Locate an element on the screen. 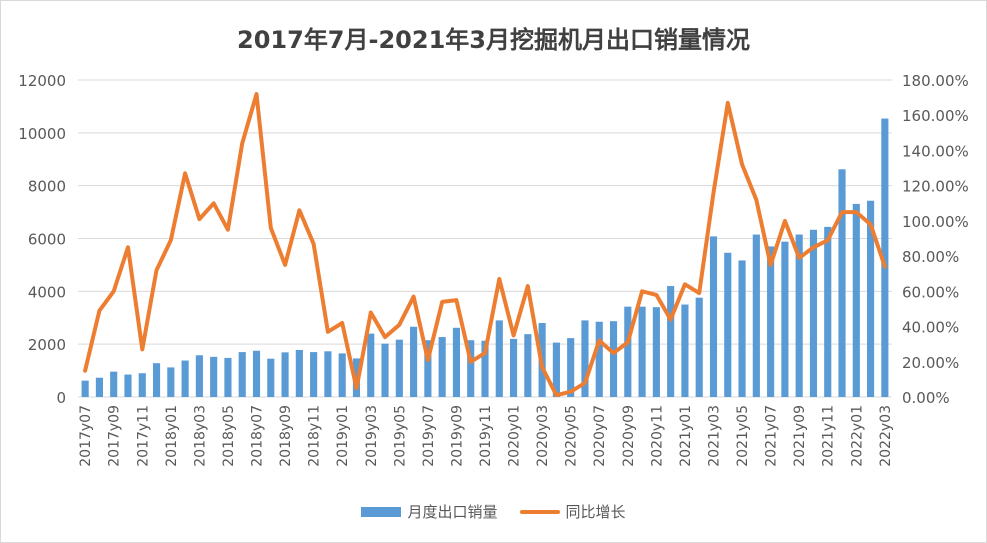 The width and height of the screenshot is (987, 543). left-tick-label: 12000 is located at coordinates (42, 81).